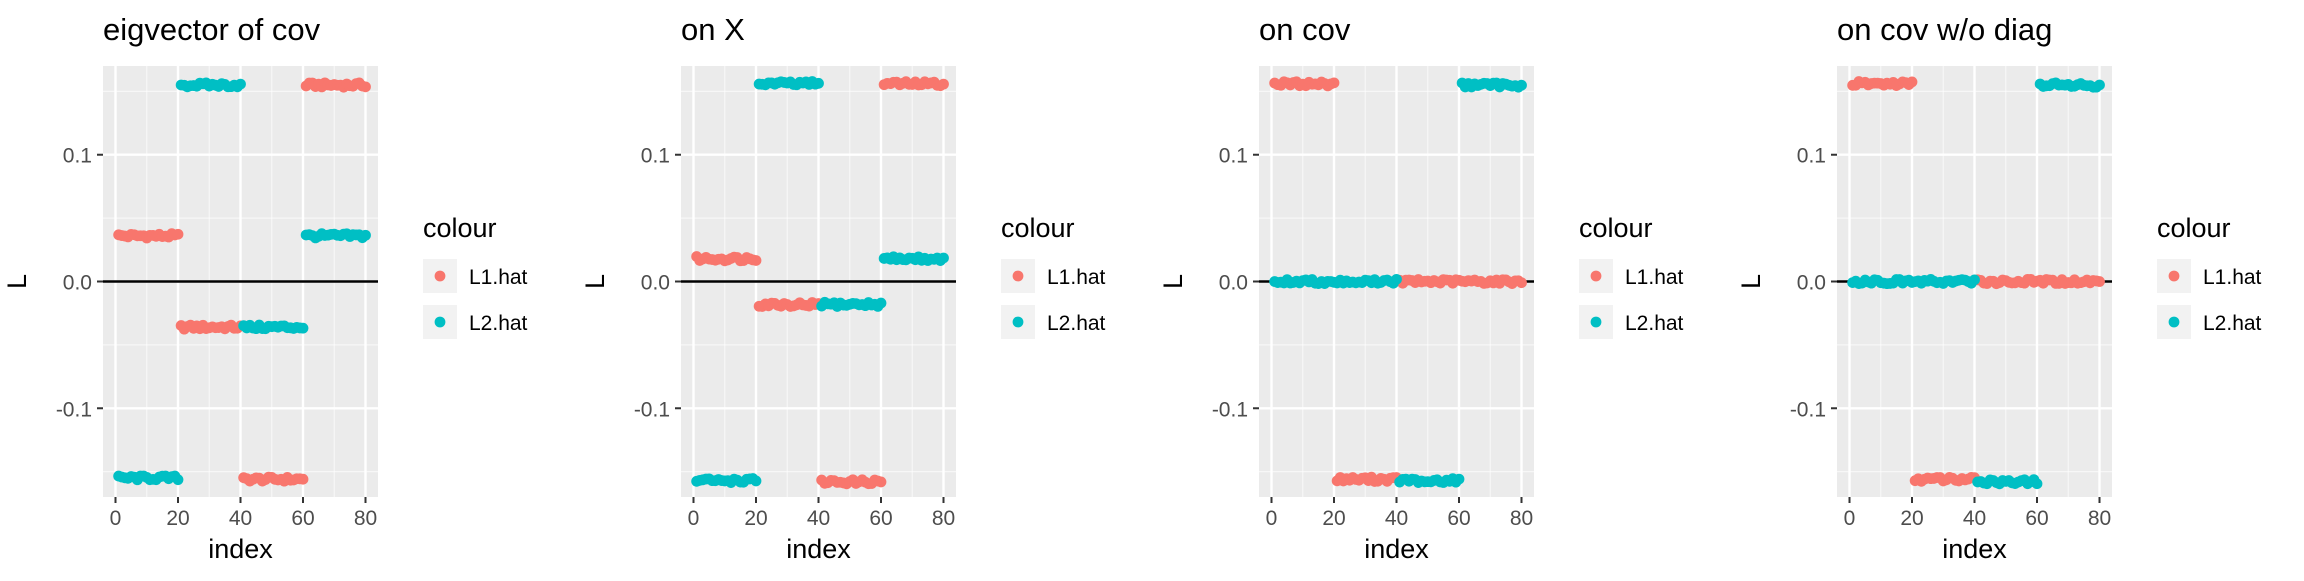 The image size is (2304, 581). What do you see at coordinates (1305, 29) in the screenshot?
I see `panel-title: on cov` at bounding box center [1305, 29].